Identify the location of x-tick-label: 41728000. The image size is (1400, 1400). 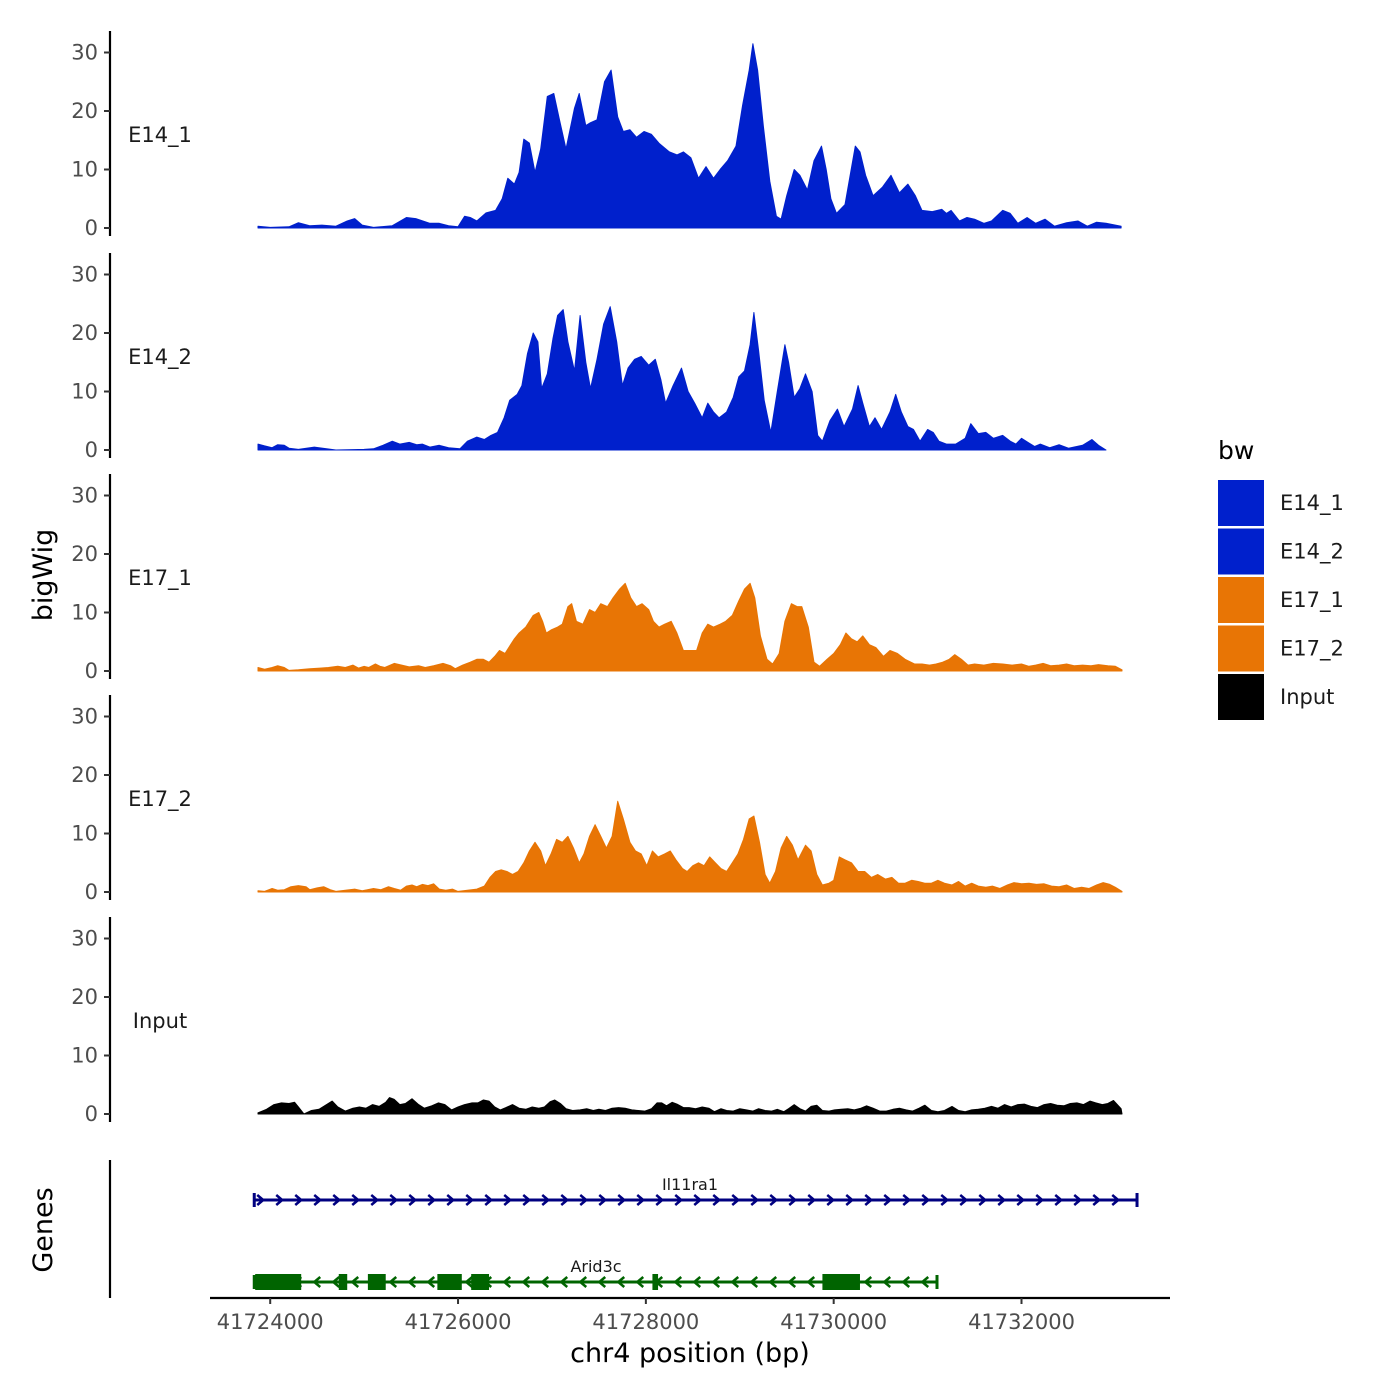
(645, 1322).